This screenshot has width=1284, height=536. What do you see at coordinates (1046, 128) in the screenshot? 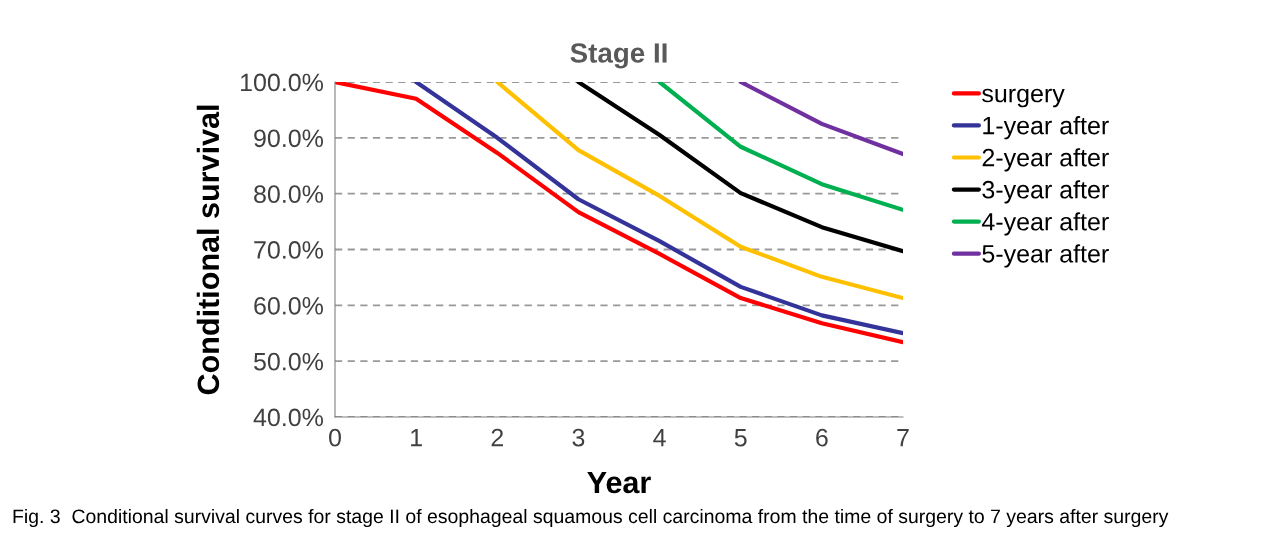
I see `legend-label: 1-year after` at bounding box center [1046, 128].